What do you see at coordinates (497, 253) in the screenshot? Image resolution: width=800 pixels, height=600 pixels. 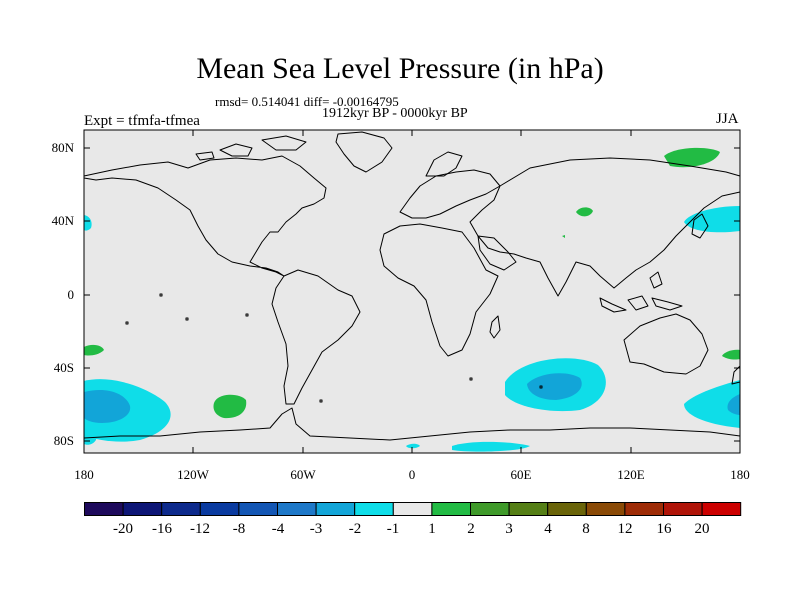 I see `coast-arabia` at bounding box center [497, 253].